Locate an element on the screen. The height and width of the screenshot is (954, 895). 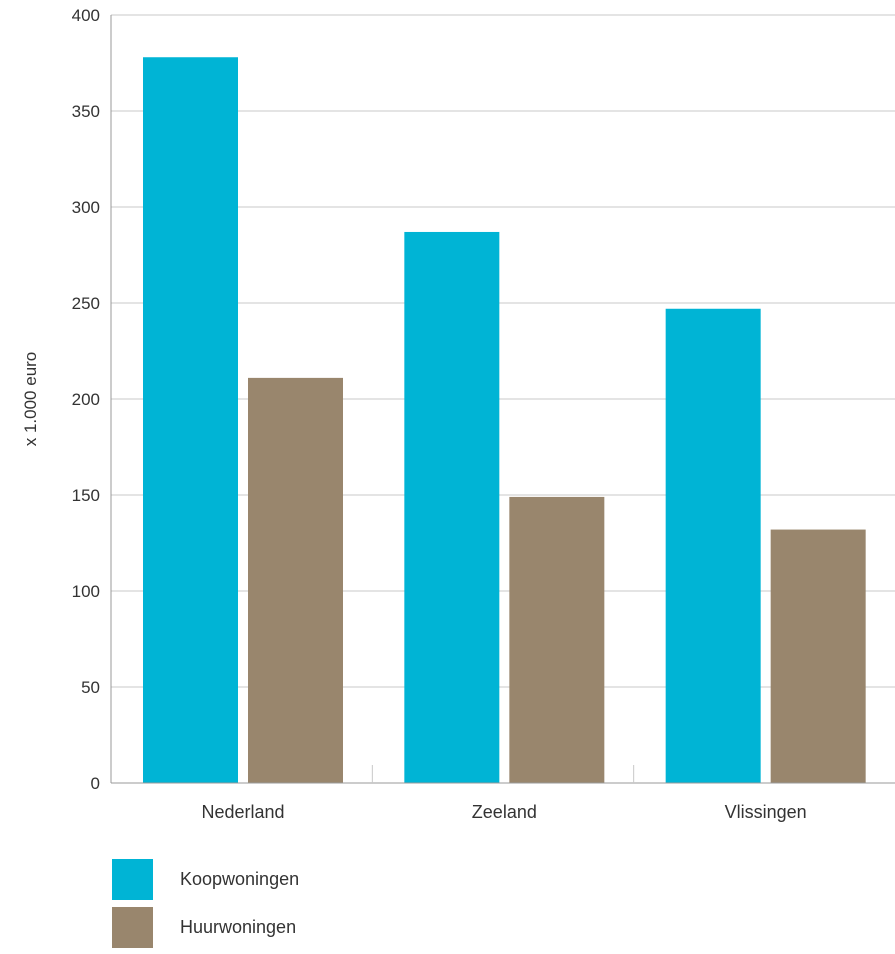
y-tick-label: 250 is located at coordinates (86, 303).